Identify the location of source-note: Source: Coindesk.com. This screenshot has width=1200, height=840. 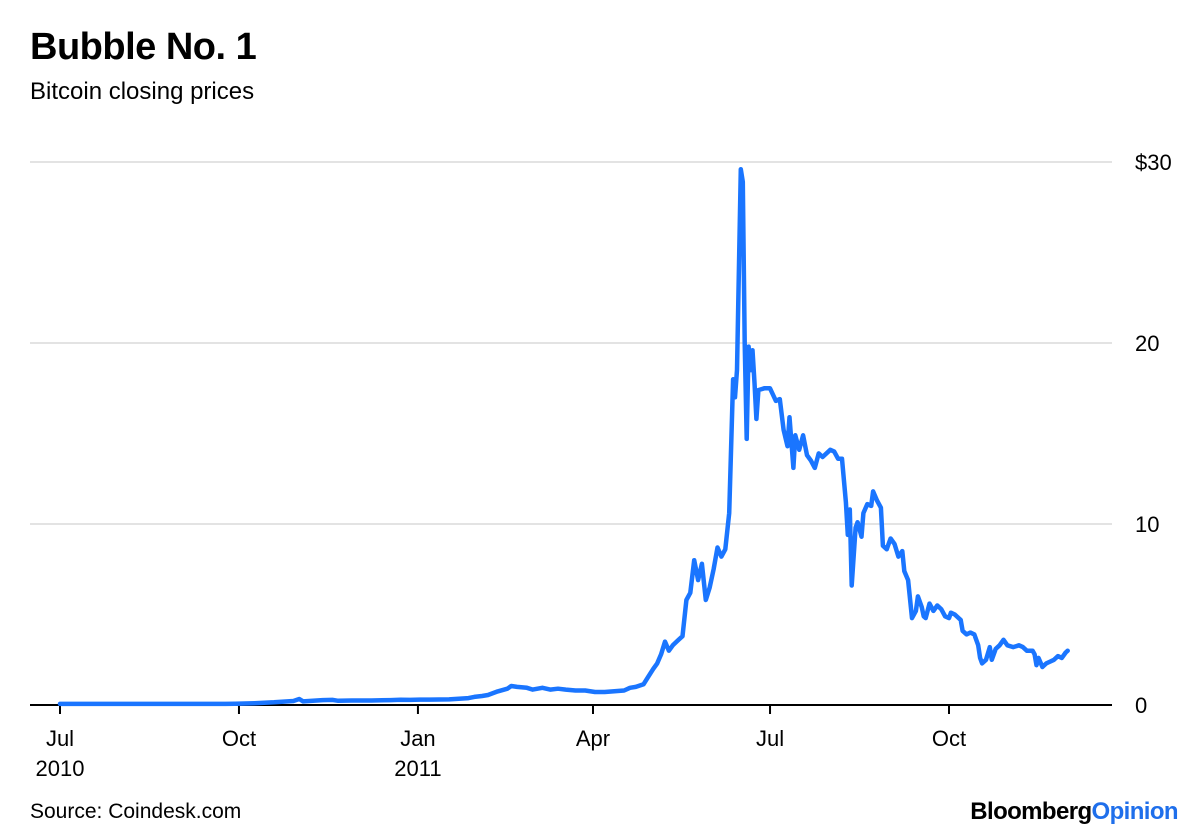
(136, 811).